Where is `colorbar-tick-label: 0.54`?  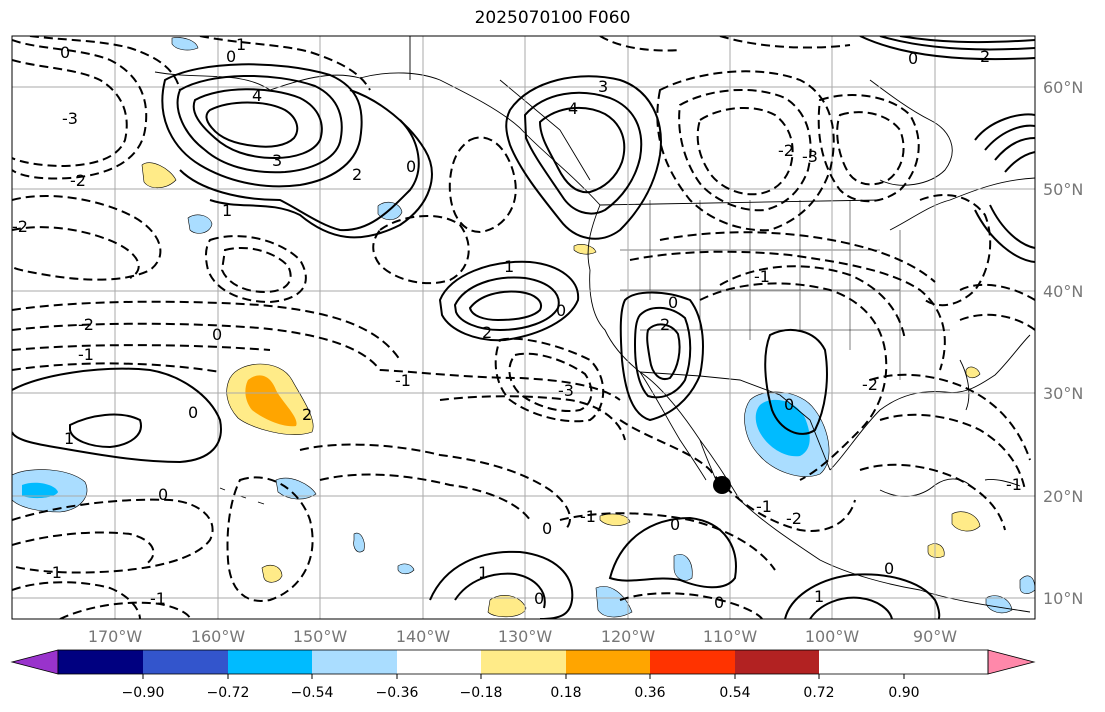
colorbar-tick-label: 0.54 is located at coordinates (734, 693).